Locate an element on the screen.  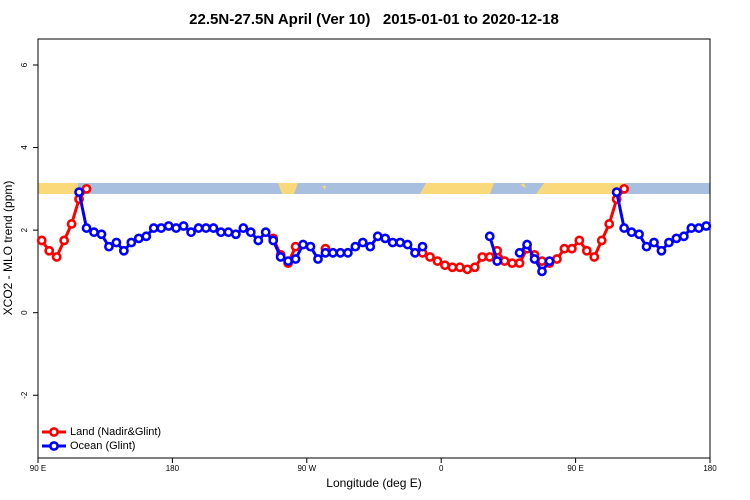
y-tick-label: -2 is located at coordinates (24, 395).